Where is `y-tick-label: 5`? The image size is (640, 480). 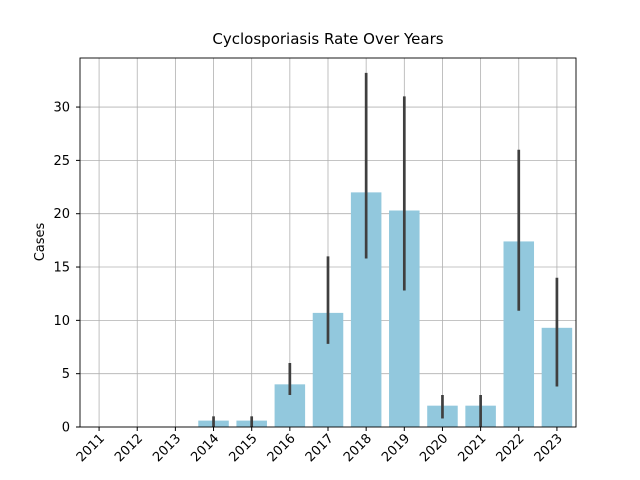
y-tick-label: 5 is located at coordinates (66, 374).